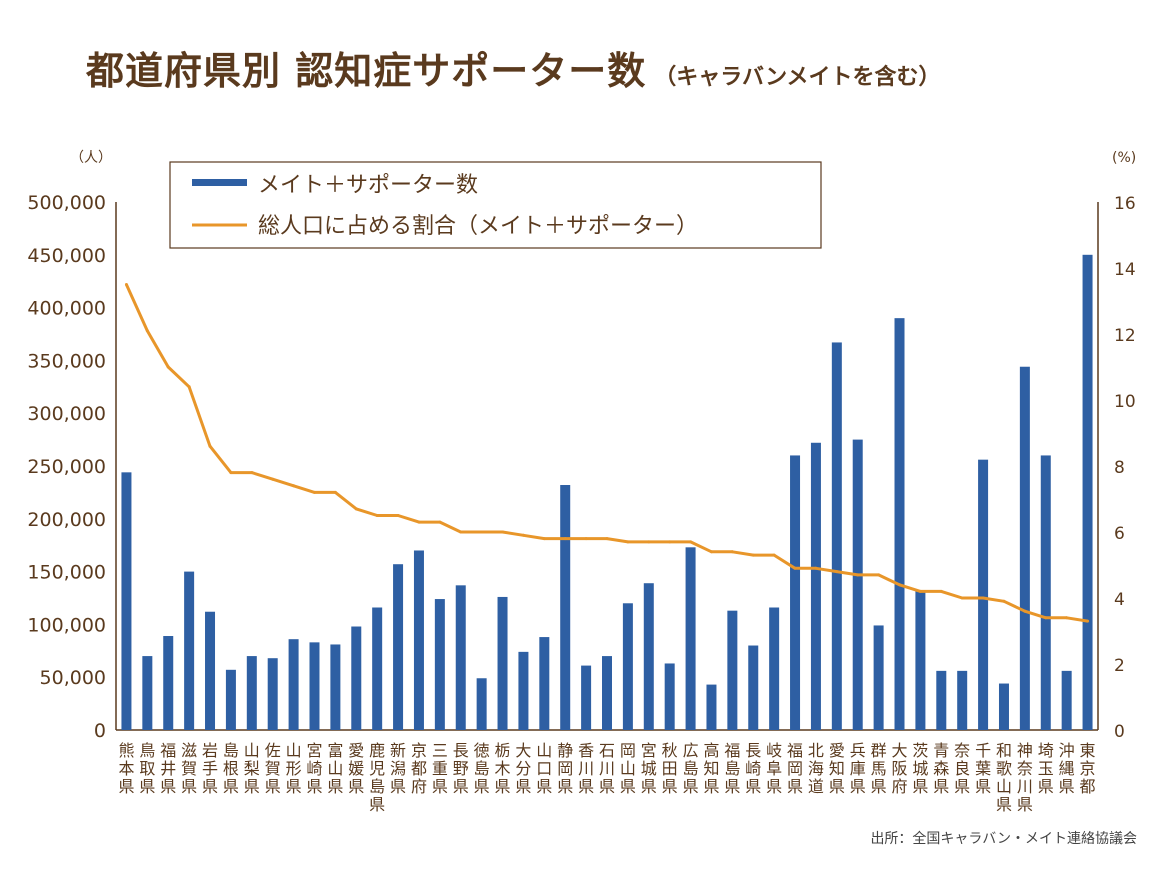 The width and height of the screenshot is (1165, 874). What do you see at coordinates (797, 77) in the screenshot?
I see `chart-subtitle: （キャラバンメイトを含む）` at bounding box center [797, 77].